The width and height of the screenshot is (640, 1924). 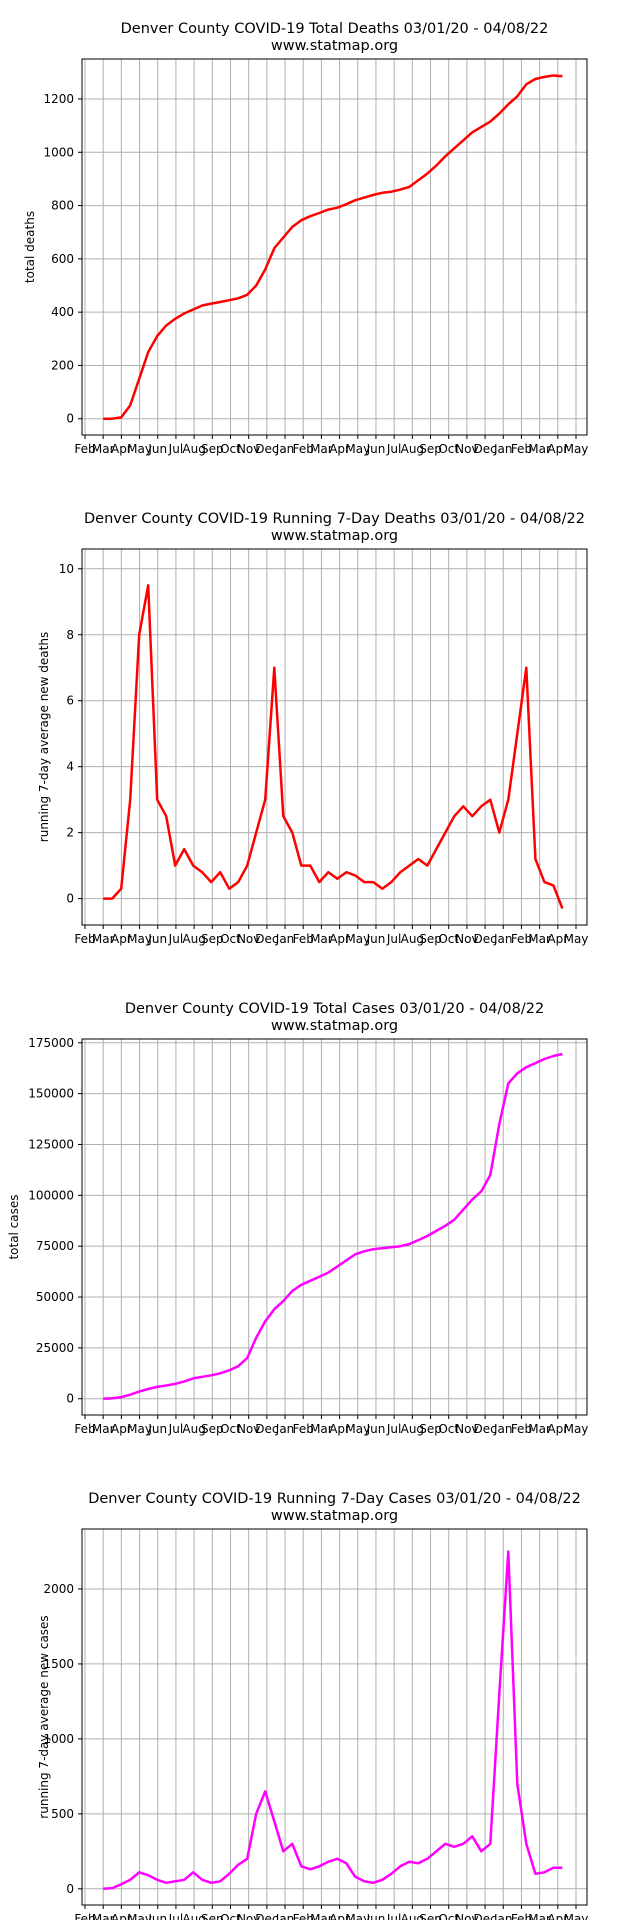 What do you see at coordinates (66, 569) in the screenshot?
I see `y-tick-label: 10` at bounding box center [66, 569].